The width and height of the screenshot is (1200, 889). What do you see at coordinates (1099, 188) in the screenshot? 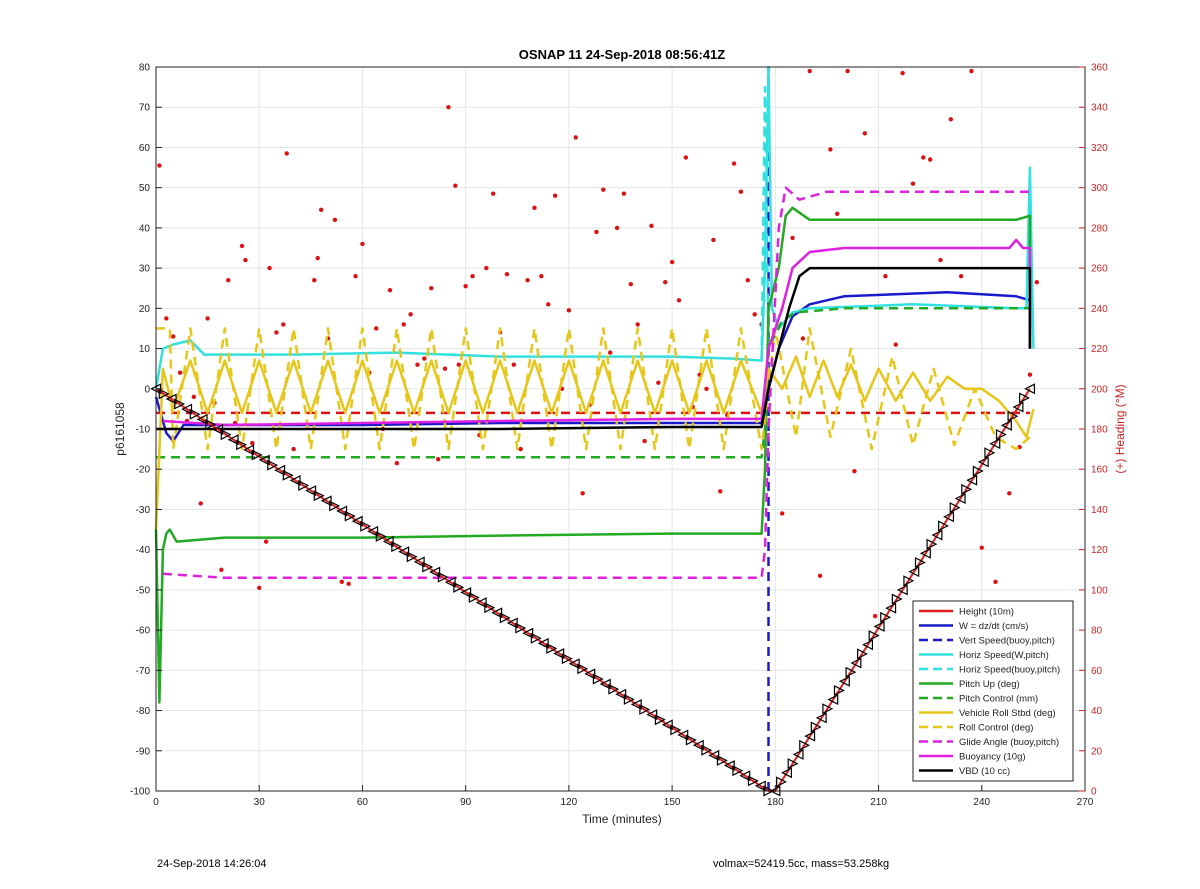
I see `y-right-tick-label-15: 300` at bounding box center [1099, 188].